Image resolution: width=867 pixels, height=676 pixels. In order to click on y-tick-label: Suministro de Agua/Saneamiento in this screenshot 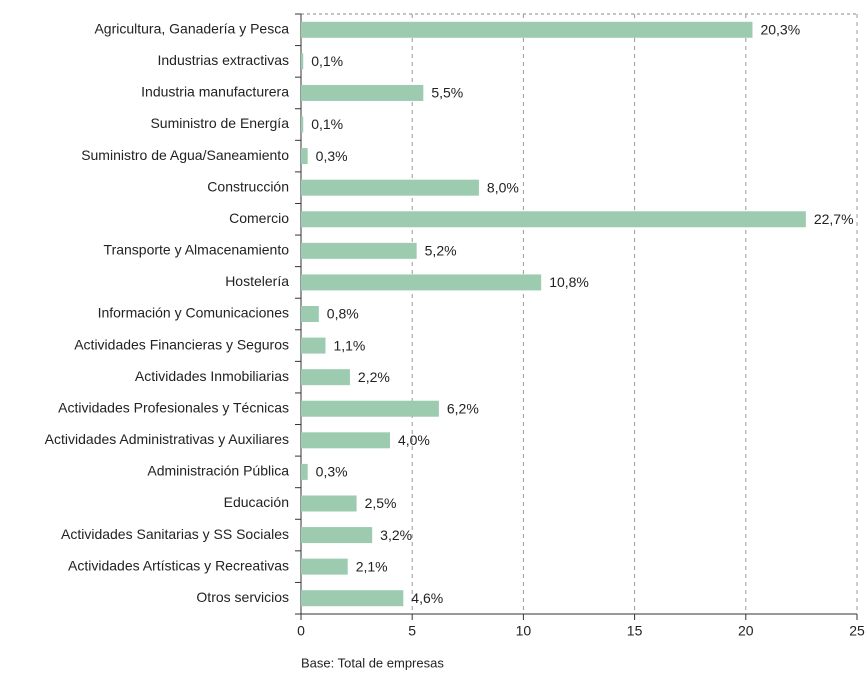, I will do `click(185, 155)`.